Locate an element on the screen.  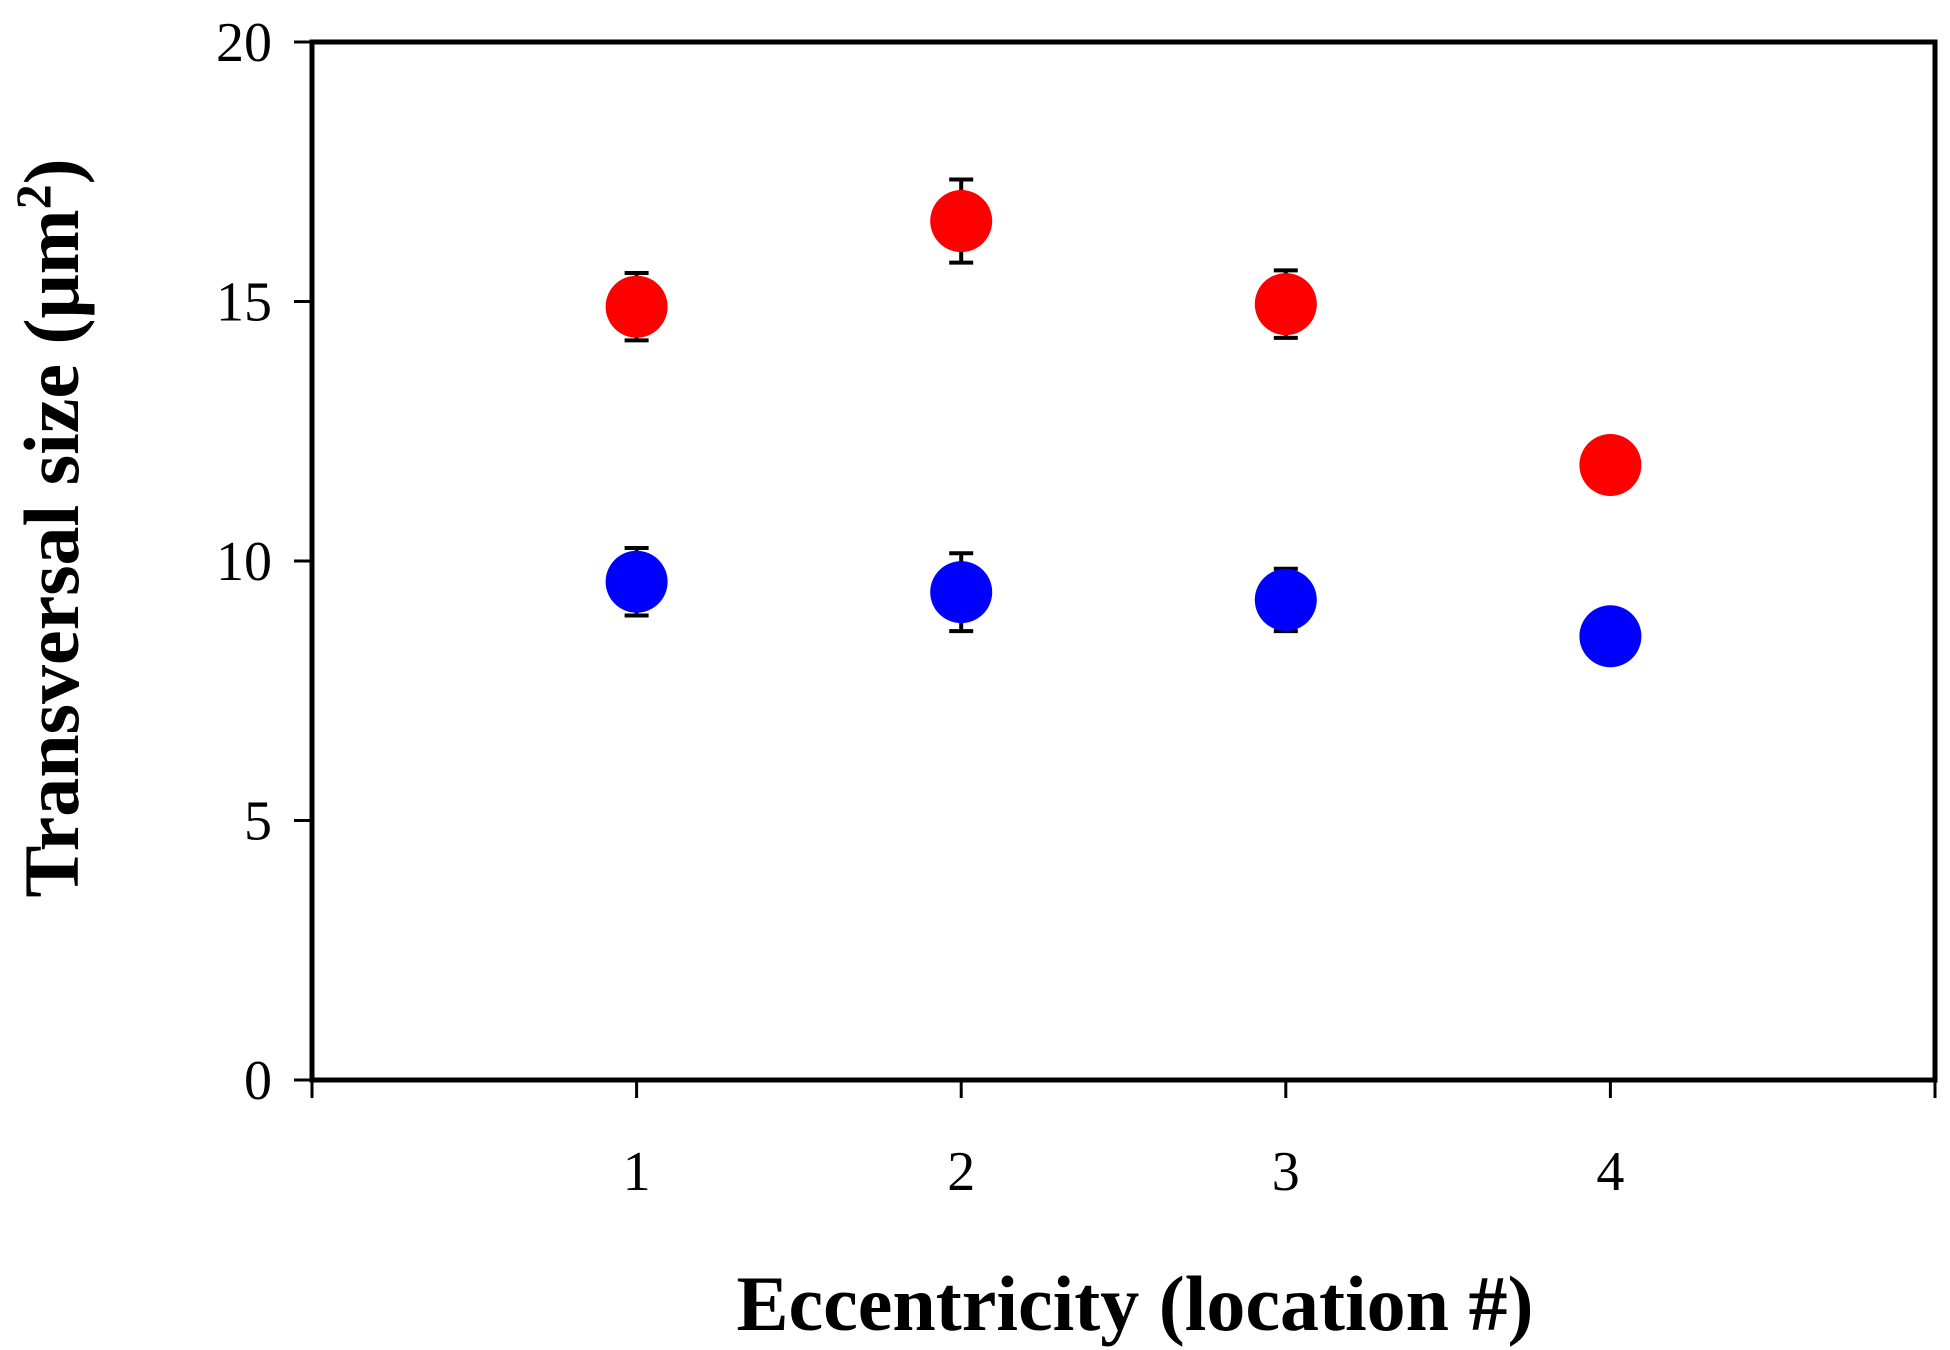
y-axis-title-close: ) is located at coordinates (51, 171).